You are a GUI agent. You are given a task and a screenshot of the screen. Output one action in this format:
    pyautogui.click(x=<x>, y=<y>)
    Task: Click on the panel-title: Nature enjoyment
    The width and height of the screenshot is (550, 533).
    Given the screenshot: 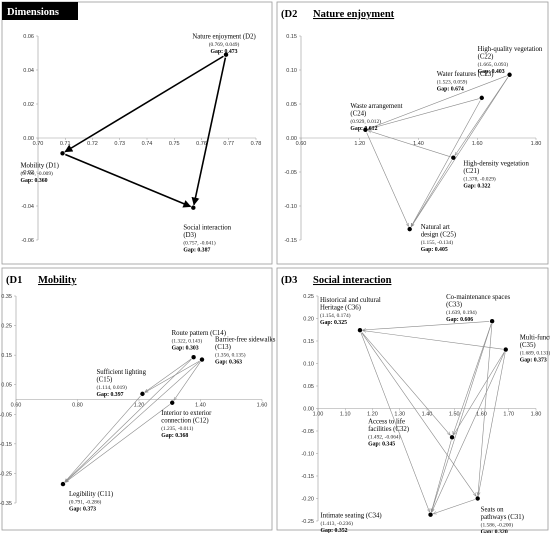 What is the action you would take?
    pyautogui.click(x=354, y=14)
    